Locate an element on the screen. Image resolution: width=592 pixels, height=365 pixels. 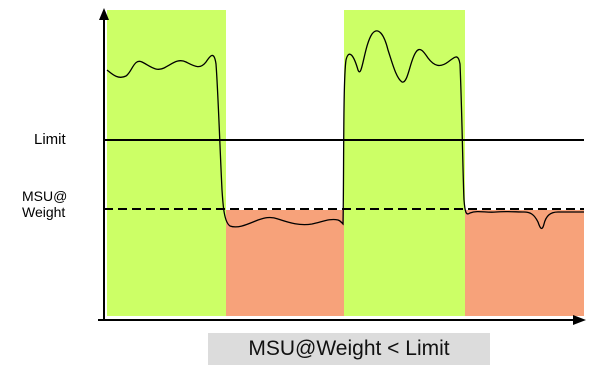
x-axis-arrow is located at coordinates (579, 320).